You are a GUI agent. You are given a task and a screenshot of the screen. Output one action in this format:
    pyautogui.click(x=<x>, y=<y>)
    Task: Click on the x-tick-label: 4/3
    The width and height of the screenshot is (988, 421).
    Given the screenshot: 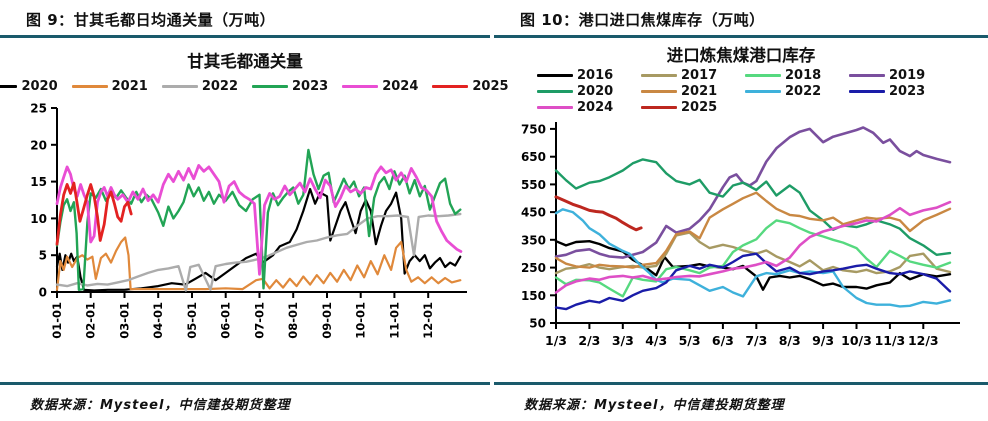 What is the action you would take?
    pyautogui.click(x=656, y=340)
    